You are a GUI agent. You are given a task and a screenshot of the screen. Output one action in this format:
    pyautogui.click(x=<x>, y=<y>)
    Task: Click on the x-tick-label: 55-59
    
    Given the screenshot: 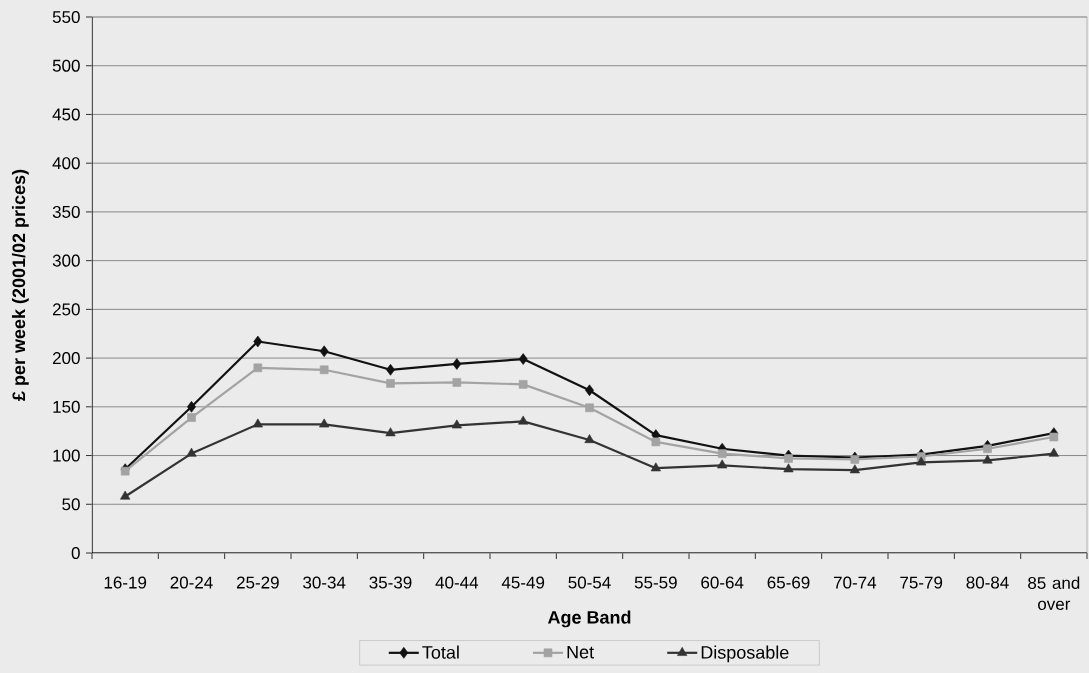 What is the action you would take?
    pyautogui.click(x=655, y=582)
    